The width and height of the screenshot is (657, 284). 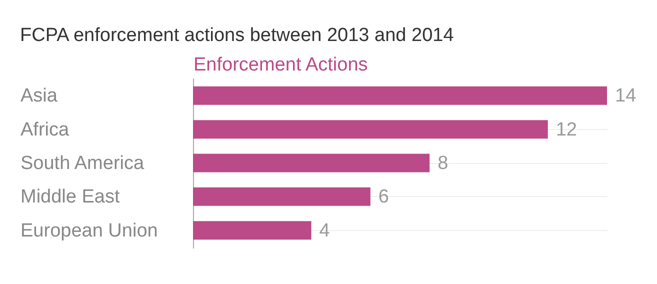 What do you see at coordinates (89, 231) in the screenshot?
I see `y-tick-label: European Union` at bounding box center [89, 231].